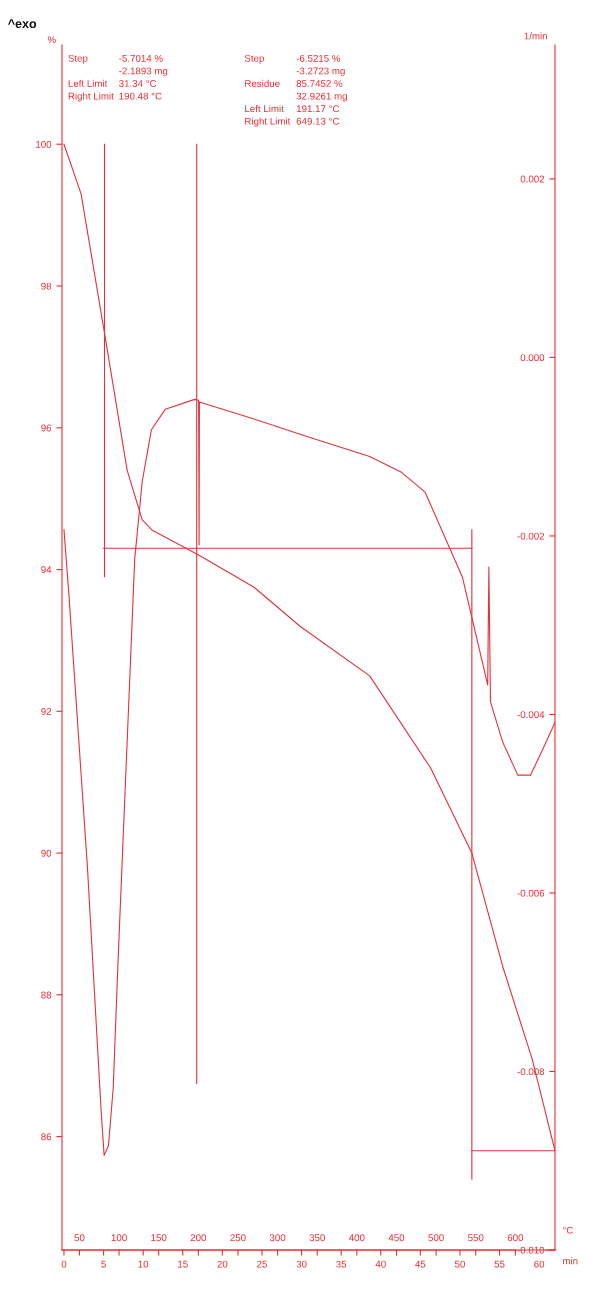 The height and width of the screenshot is (1307, 596). I want to click on x-tick-label: 15, so click(183, 1264).